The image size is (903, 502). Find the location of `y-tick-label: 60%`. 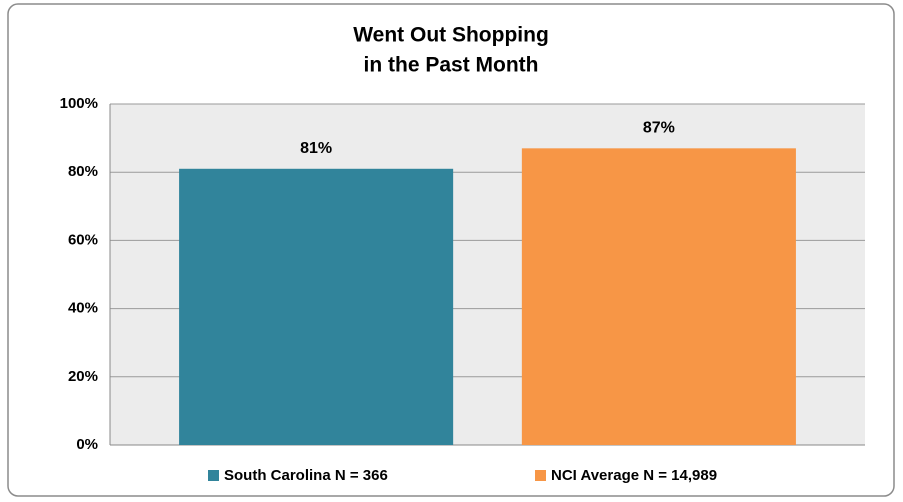

y-tick-label: 60% is located at coordinates (83, 239).